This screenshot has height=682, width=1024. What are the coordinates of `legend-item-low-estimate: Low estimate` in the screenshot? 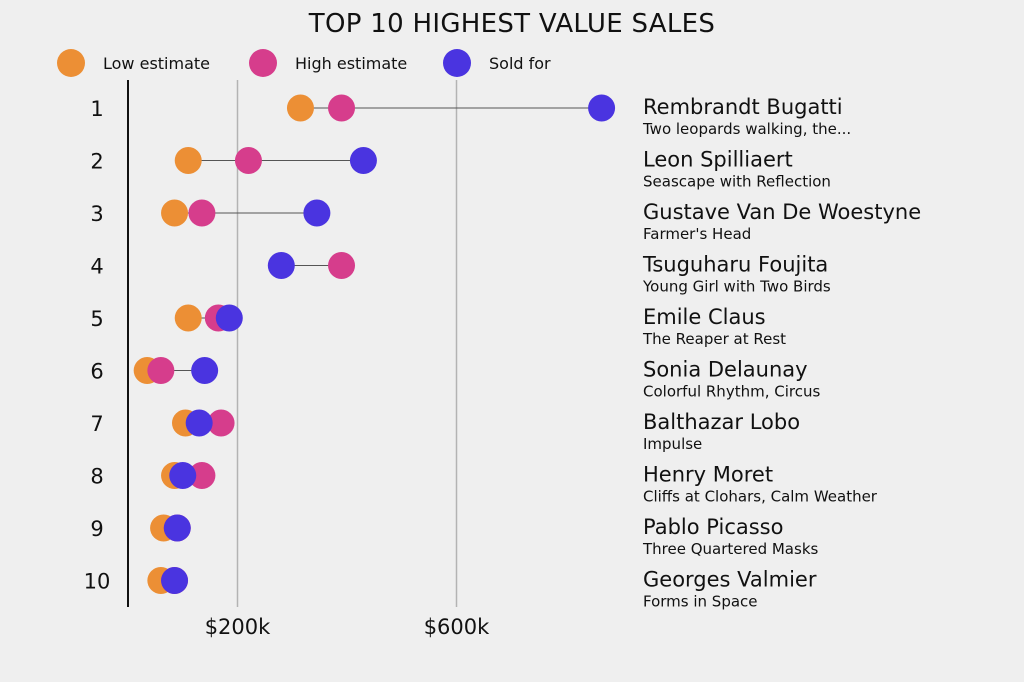 It's located at (133, 63).